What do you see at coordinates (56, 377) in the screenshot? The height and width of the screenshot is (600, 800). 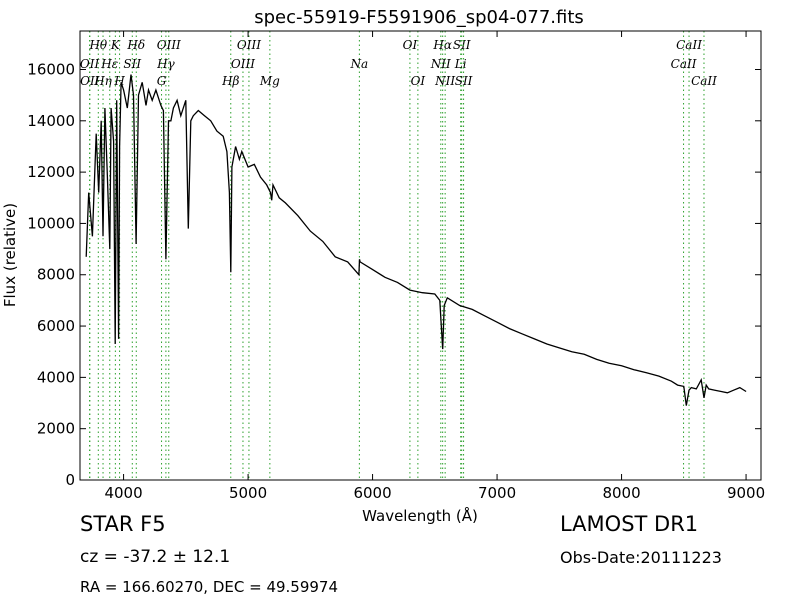 I see `y-tick-label: 4000` at bounding box center [56, 377].